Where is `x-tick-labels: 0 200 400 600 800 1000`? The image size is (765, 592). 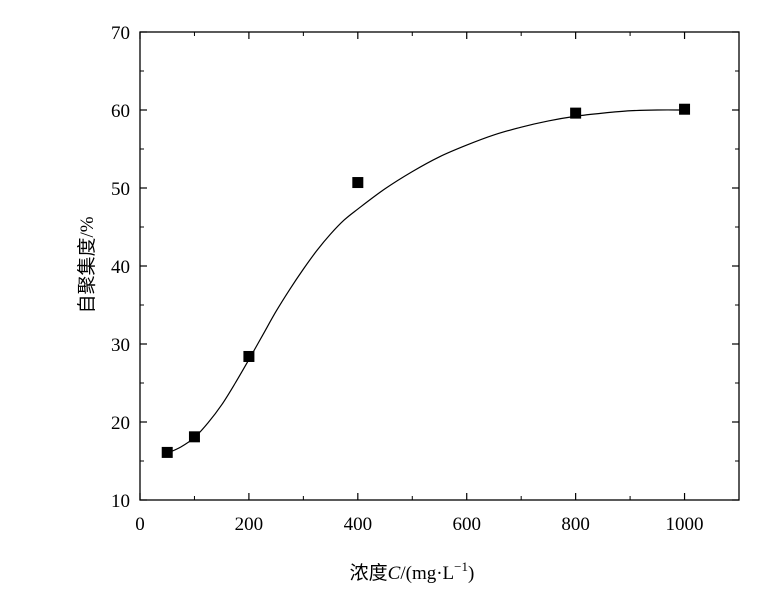
x-tick-labels: 0 200 400 600 800 1000 is located at coordinates (419, 524).